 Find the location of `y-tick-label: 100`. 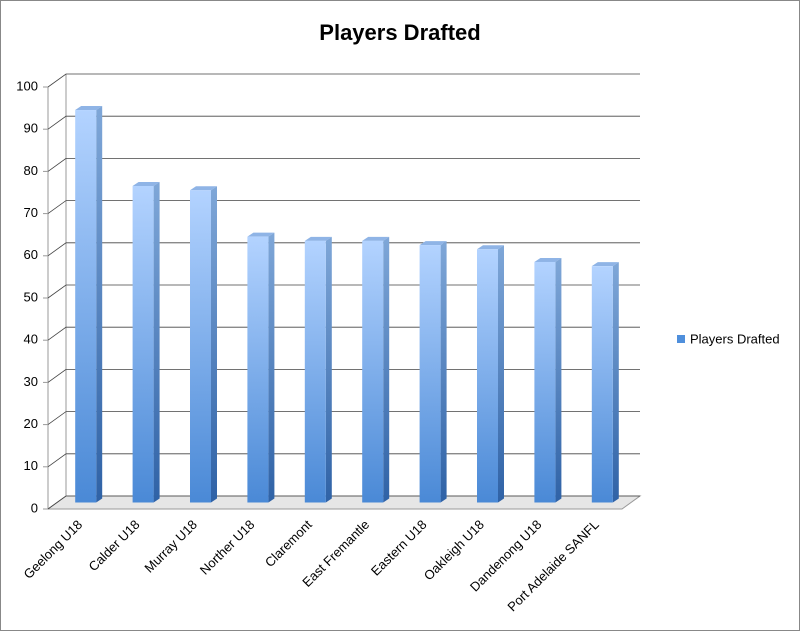

y-tick-label: 100 is located at coordinates (27, 85).